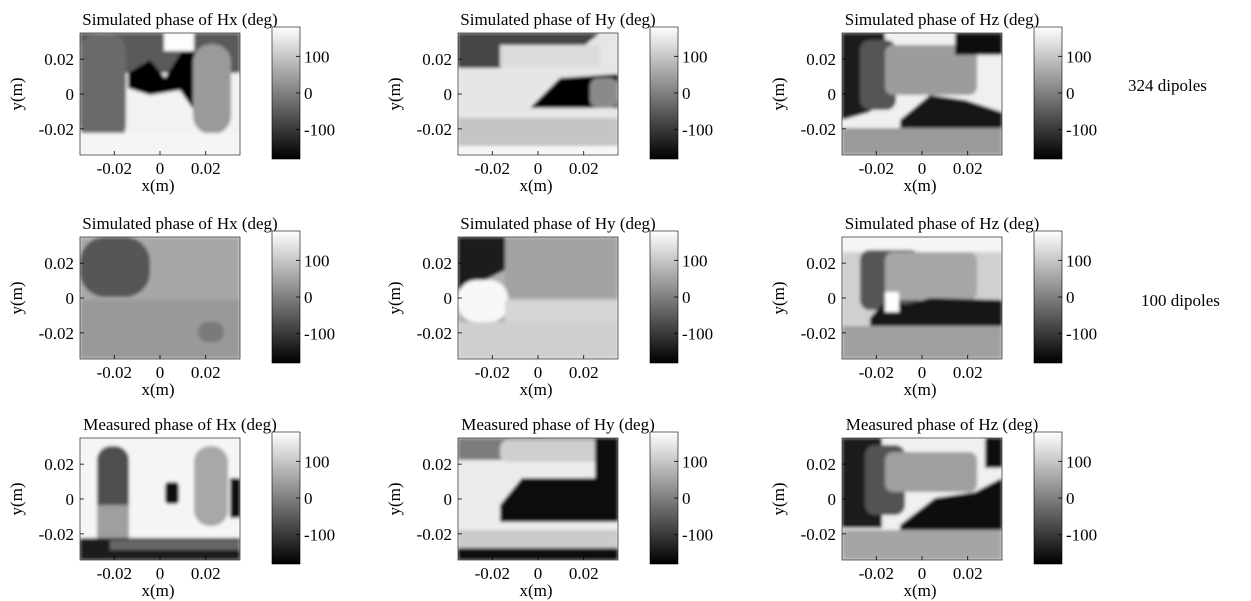 The height and width of the screenshot is (601, 1251). I want to click on row-label-324-dipoles: 324 dipoles, so click(1167, 85).